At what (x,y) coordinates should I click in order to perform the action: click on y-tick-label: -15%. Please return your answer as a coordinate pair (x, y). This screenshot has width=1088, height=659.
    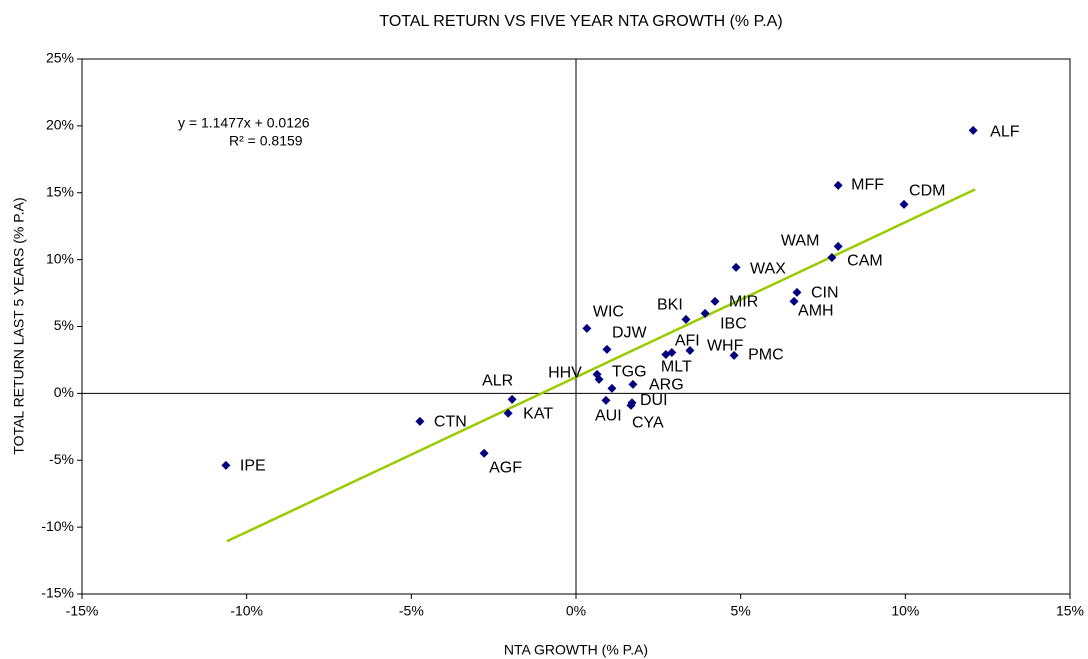
    Looking at the image, I should click on (57, 593).